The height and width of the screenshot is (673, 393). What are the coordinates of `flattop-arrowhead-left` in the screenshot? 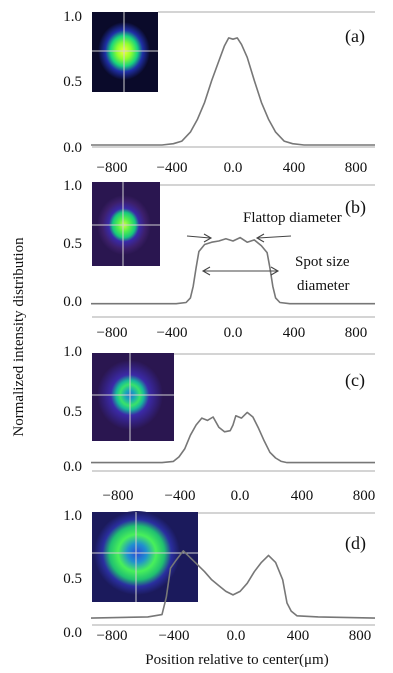 It's located at (208, 238).